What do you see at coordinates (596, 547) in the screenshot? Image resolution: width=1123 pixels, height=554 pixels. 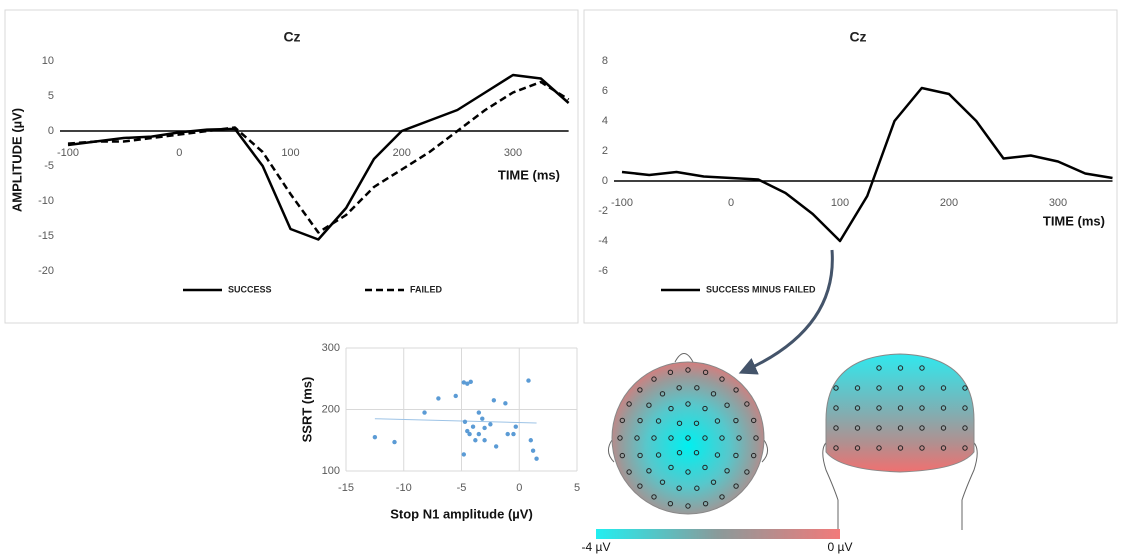 I see `colorbar-label: -4 µV` at bounding box center [596, 547].